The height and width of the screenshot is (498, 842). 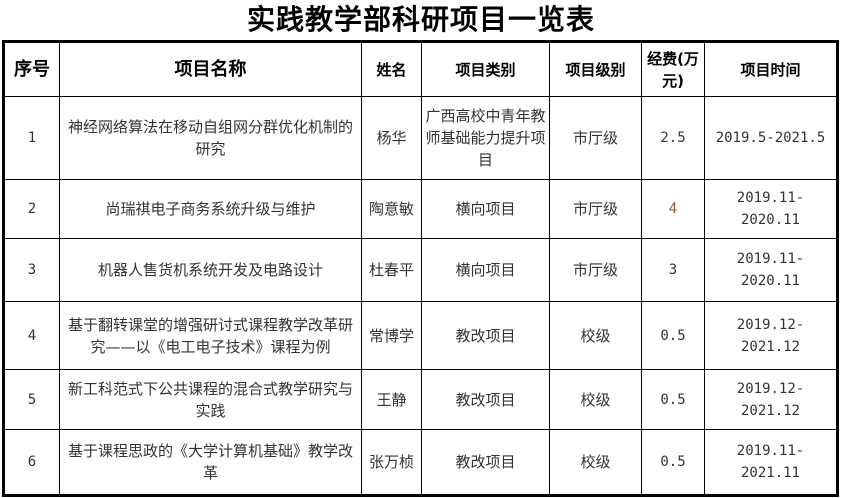 I want to click on cell-fund: 3, so click(x=673, y=270).